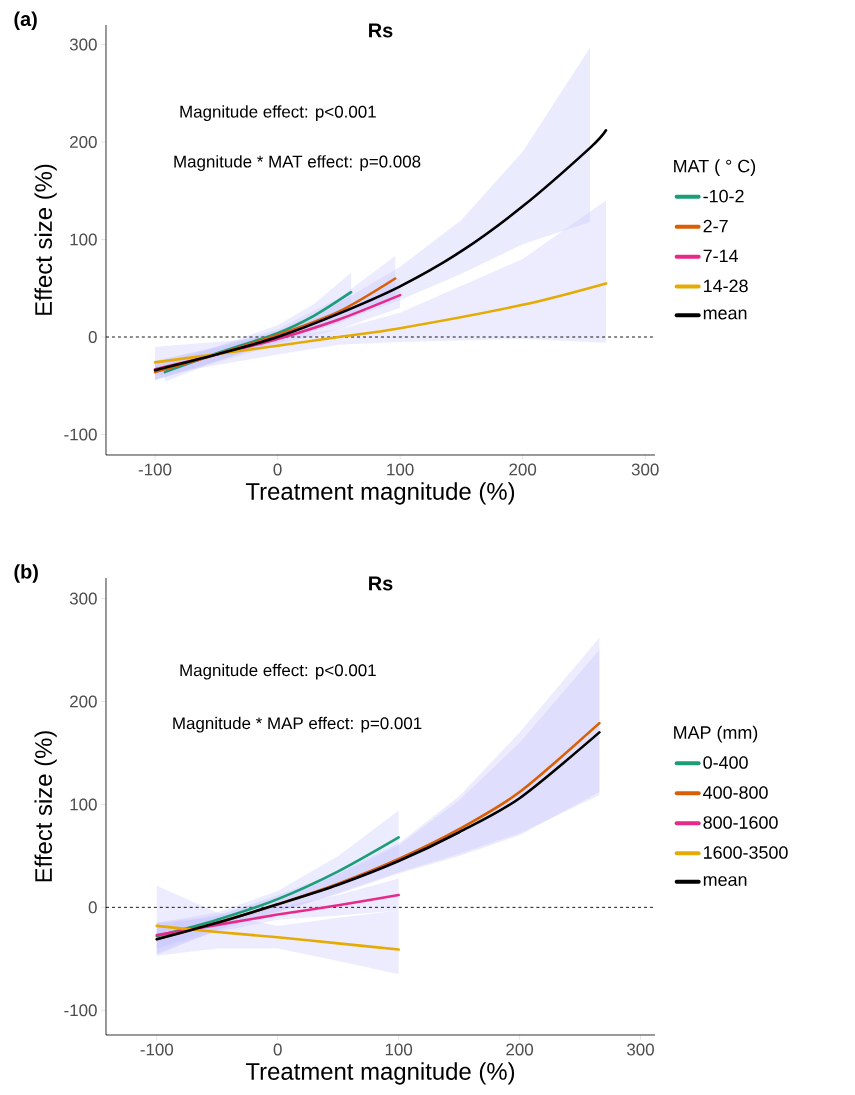 Image resolution: width=855 pixels, height=1095 pixels. I want to click on legend-label: 1600-3500, so click(746, 852).